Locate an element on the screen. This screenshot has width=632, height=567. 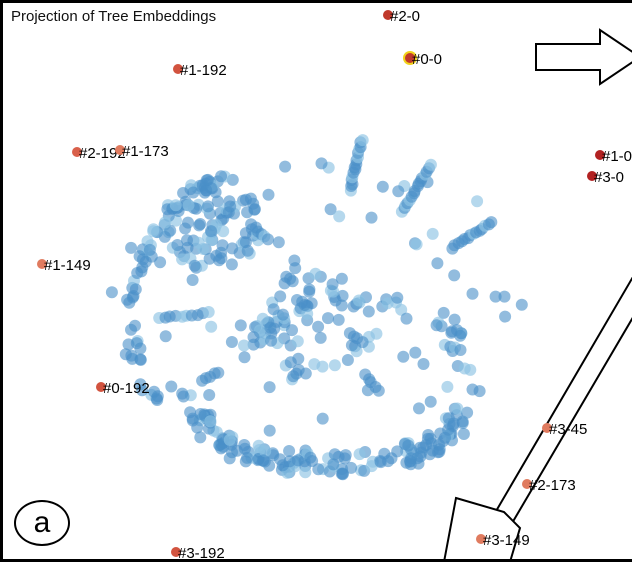
labeled-point: #3-45 is located at coordinates (564, 429).